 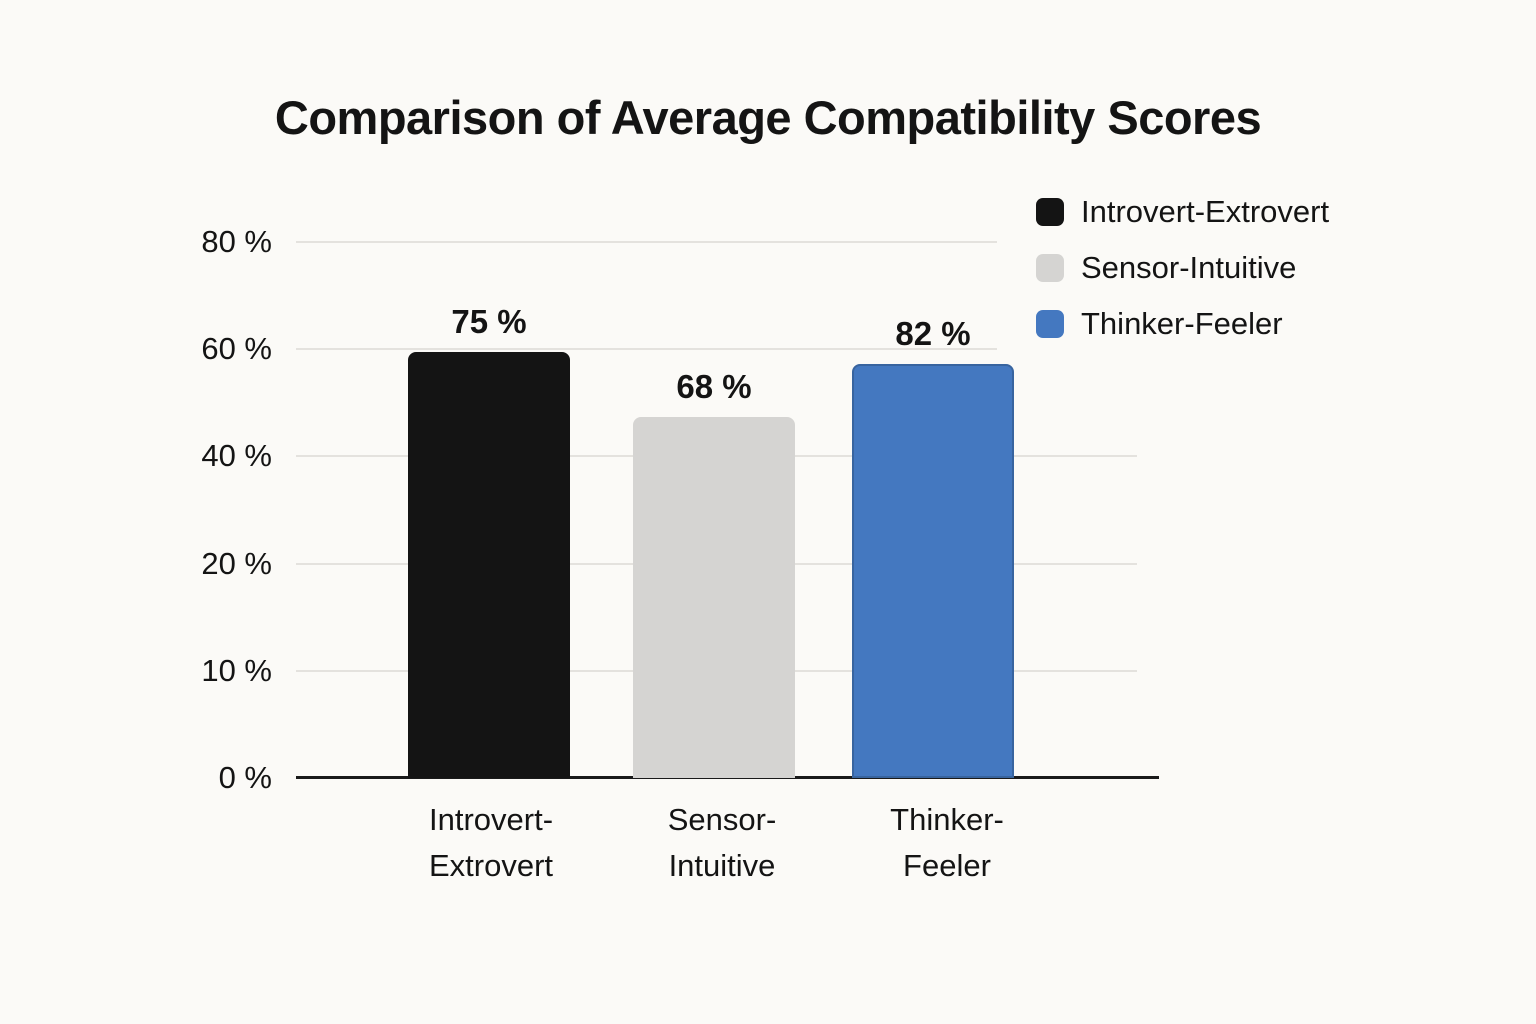 What do you see at coordinates (714, 597) in the screenshot?
I see `bar-sensor-intuitive` at bounding box center [714, 597].